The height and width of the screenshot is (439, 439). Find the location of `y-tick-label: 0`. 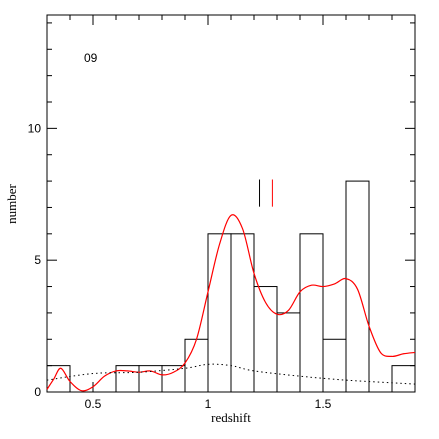

y-tick-label: 0 is located at coordinates (37, 392).